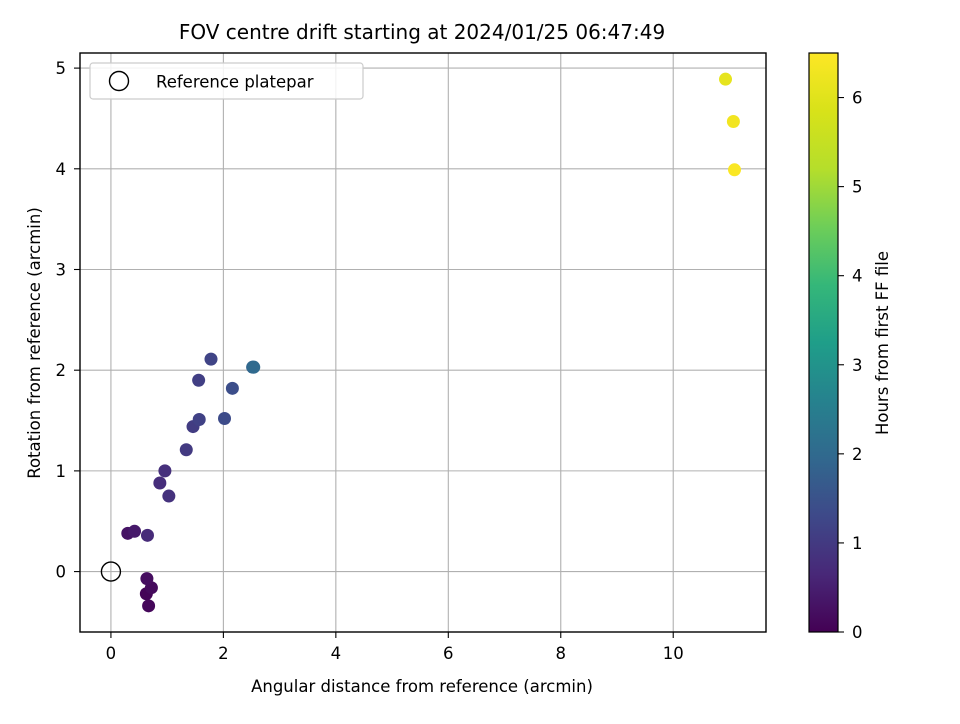 The image size is (960, 724). What do you see at coordinates (857, 454) in the screenshot?
I see `colorbar-tick-label: 2` at bounding box center [857, 454].